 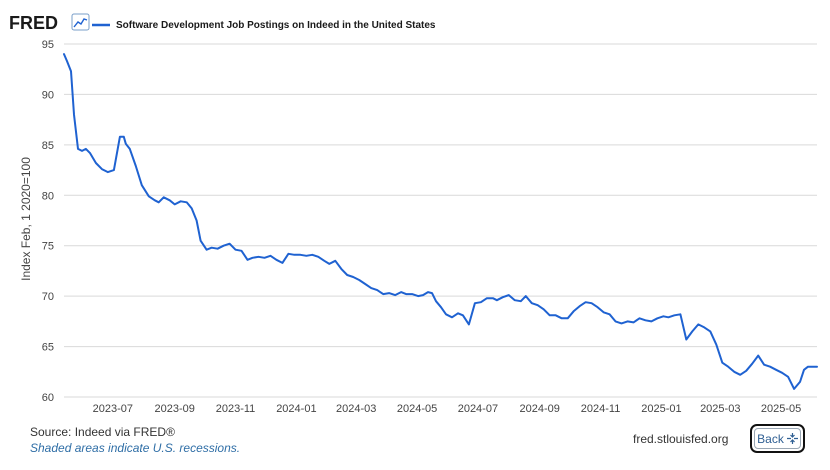 I want to click on y-axis-tick-labels: 60 65 70 75 80 85 90 95, so click(x=48, y=221).